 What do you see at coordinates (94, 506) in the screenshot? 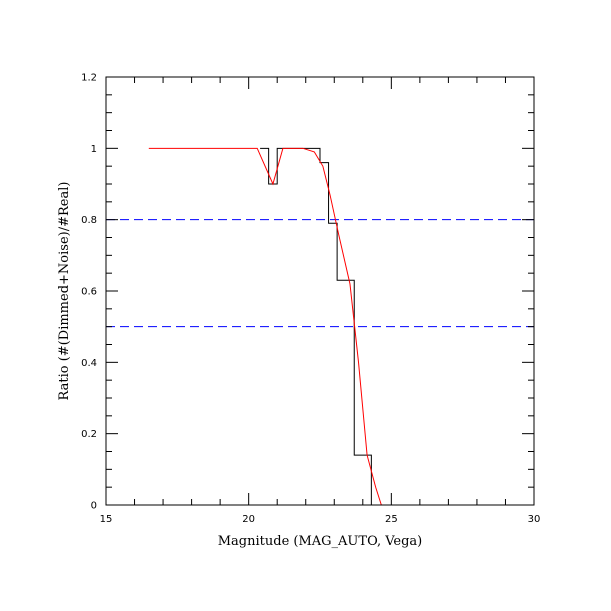
I see `y-tick-label: 0` at bounding box center [94, 506].